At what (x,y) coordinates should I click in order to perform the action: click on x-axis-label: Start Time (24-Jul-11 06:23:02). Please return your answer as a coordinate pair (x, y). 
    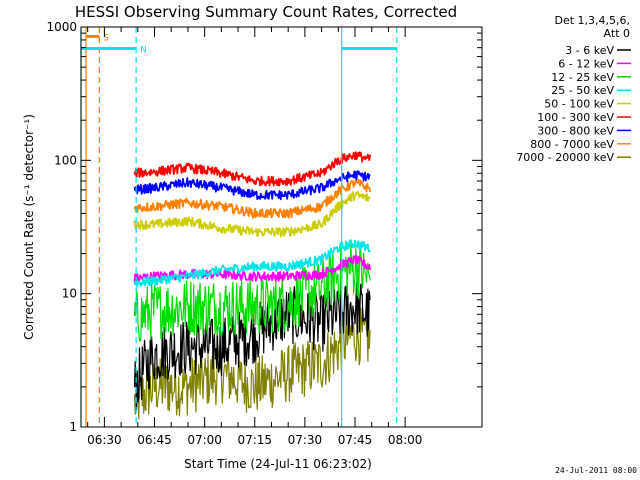
    Looking at the image, I should click on (278, 464).